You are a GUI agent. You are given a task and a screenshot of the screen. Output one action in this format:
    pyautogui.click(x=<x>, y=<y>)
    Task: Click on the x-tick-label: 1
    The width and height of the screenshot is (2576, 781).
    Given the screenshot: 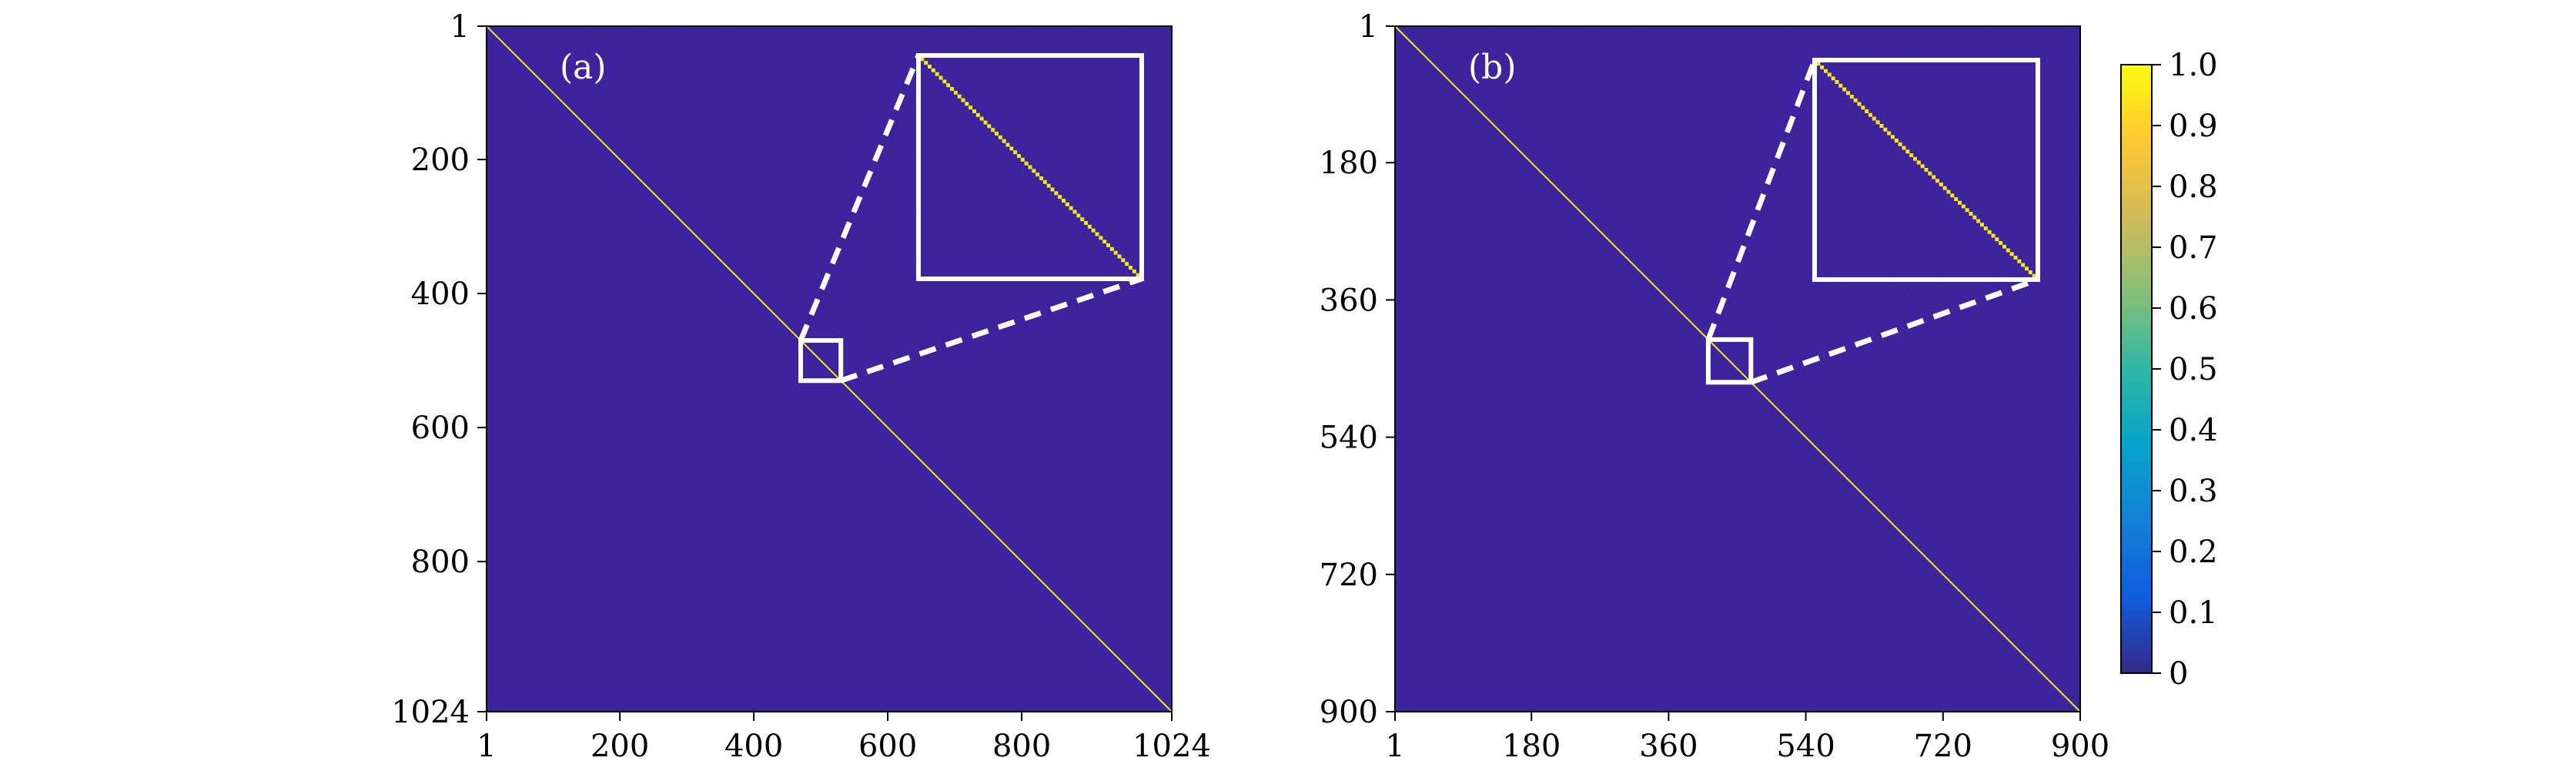 What is the action you would take?
    pyautogui.click(x=487, y=747)
    